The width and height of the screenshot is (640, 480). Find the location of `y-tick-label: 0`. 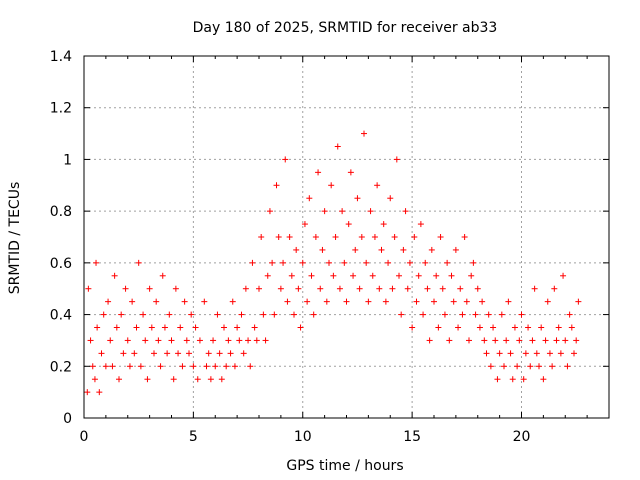

y-tick-label: 0 is located at coordinates (67, 419).